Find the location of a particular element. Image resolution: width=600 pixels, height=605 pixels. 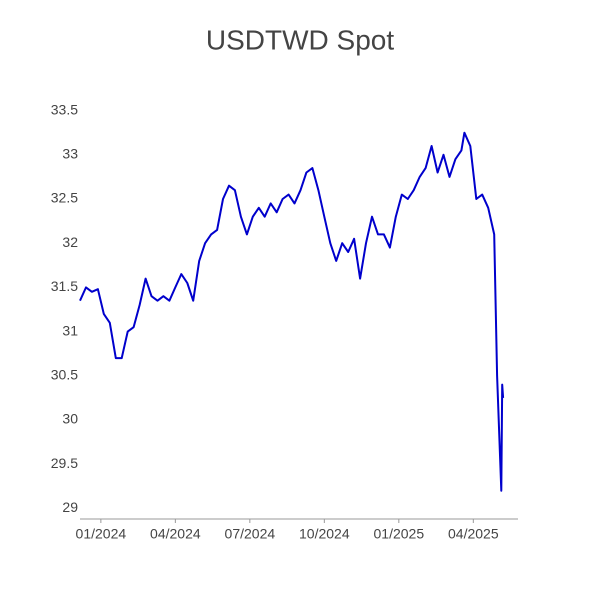

y-tick-label: 30 is located at coordinates (70, 419).